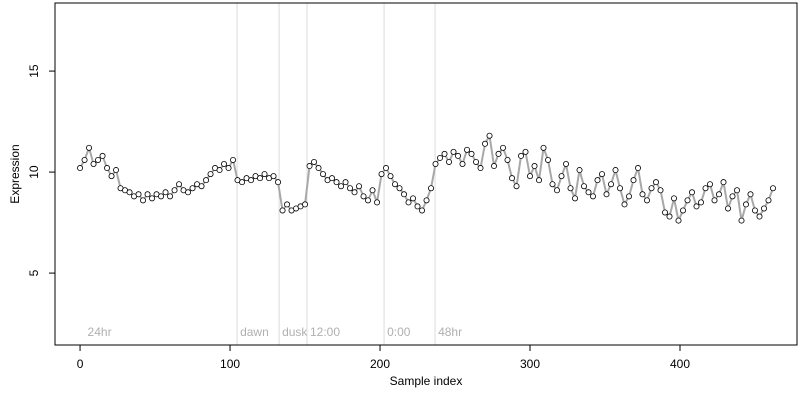  I want to click on annotation-label: 12:00, so click(325, 332).